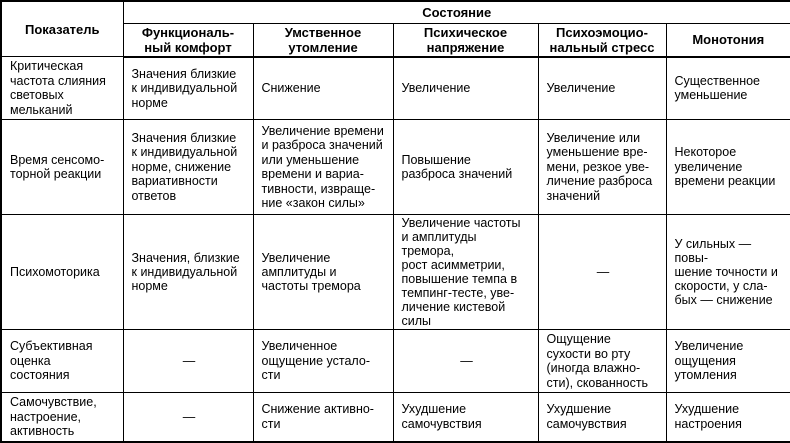  What do you see at coordinates (323, 88) in the screenshot?
I see `table-cell: Снижение` at bounding box center [323, 88].